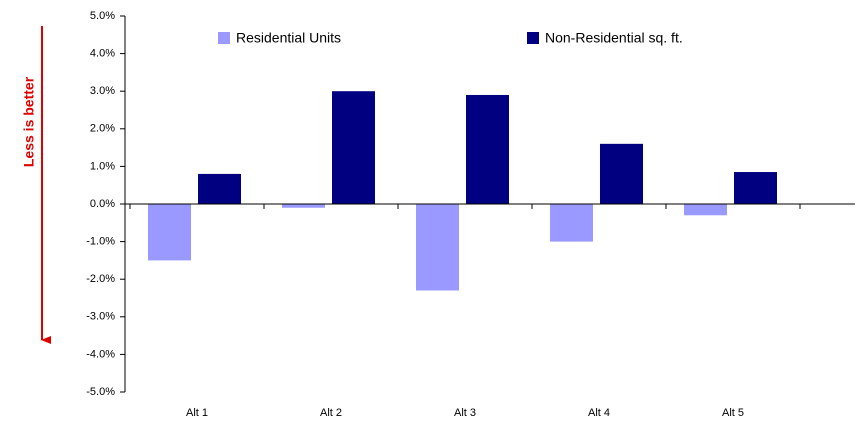 The height and width of the screenshot is (433, 865). I want to click on y-tick-label: 2.0%, so click(102, 129).